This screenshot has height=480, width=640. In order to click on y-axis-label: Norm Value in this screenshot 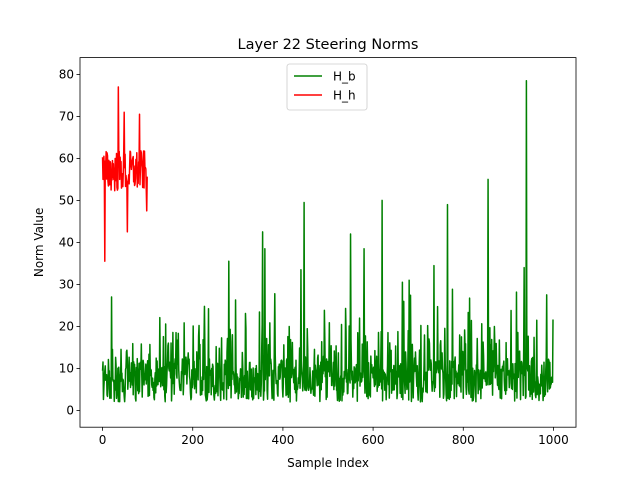, I will do `click(39, 243)`.